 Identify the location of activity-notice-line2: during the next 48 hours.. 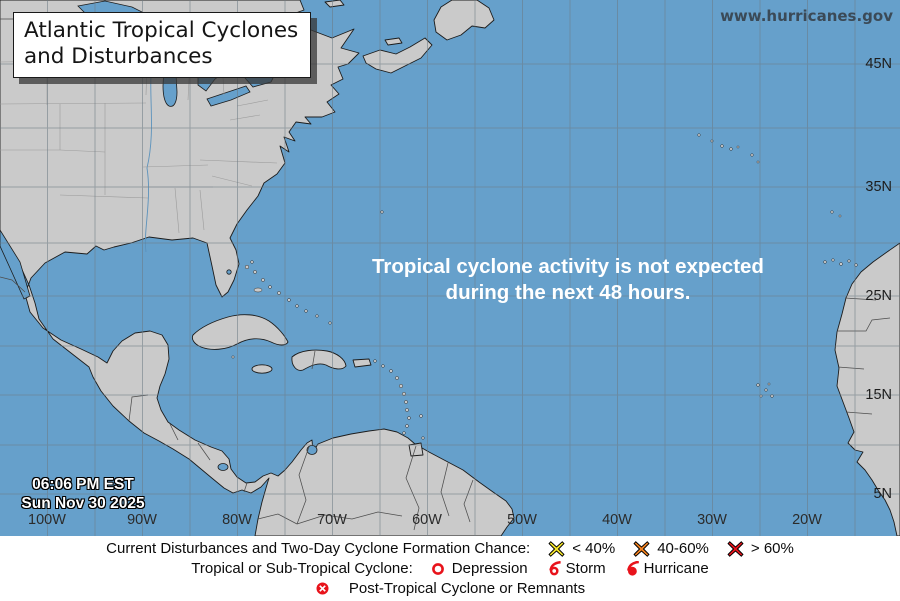
(568, 292).